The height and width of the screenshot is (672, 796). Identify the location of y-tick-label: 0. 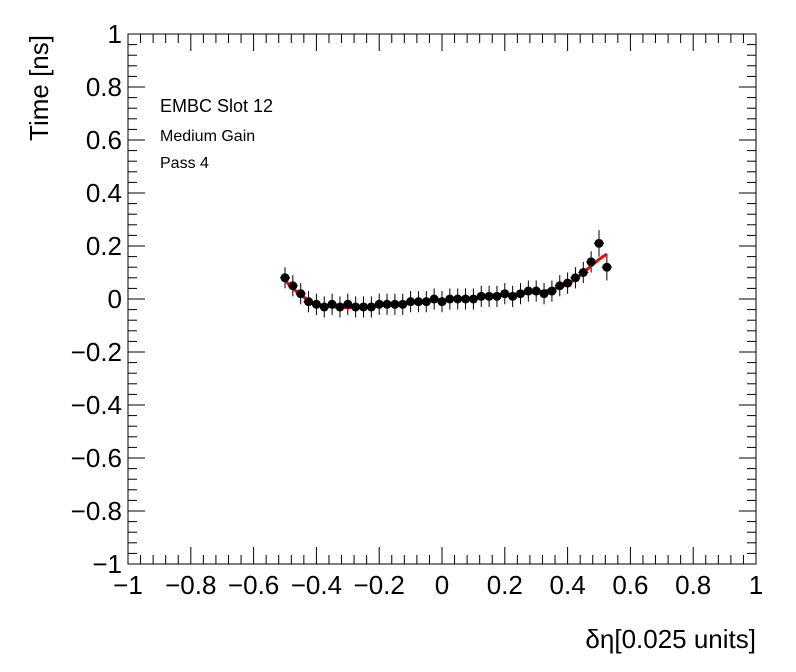
(115, 299).